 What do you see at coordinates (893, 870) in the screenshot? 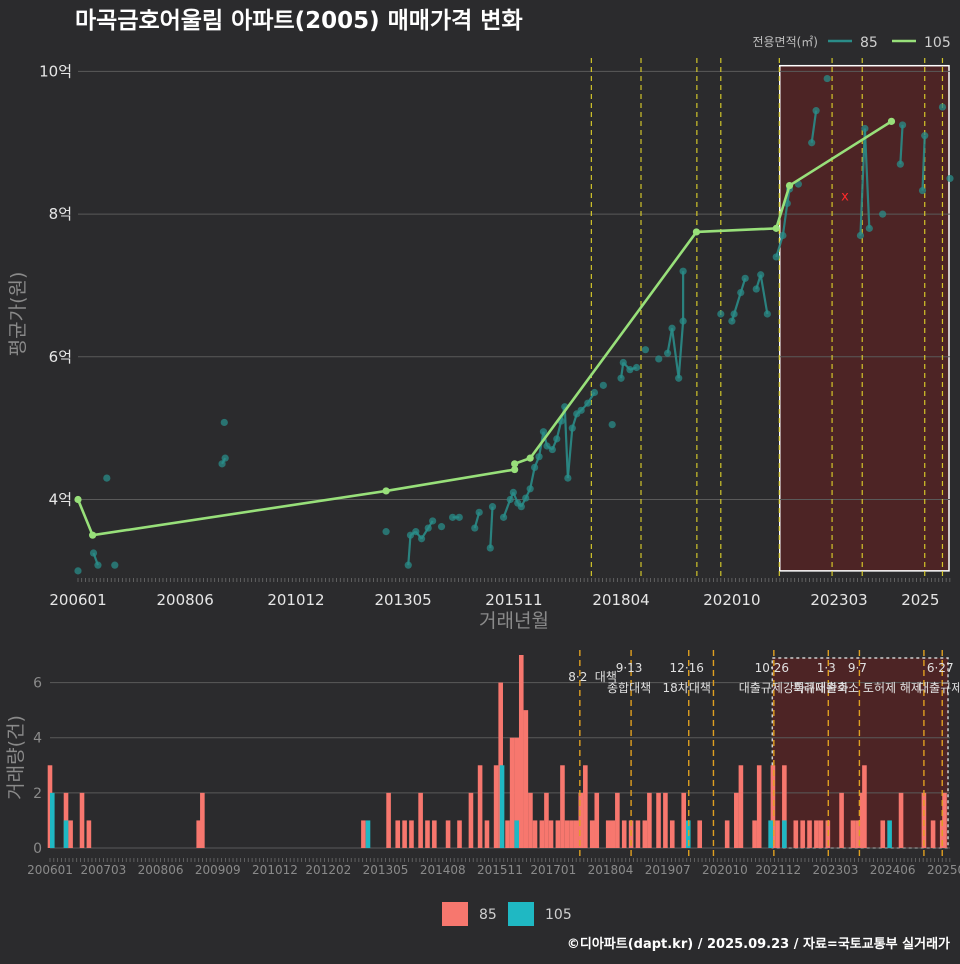
I see `x-tick-label: 202406` at bounding box center [893, 870].